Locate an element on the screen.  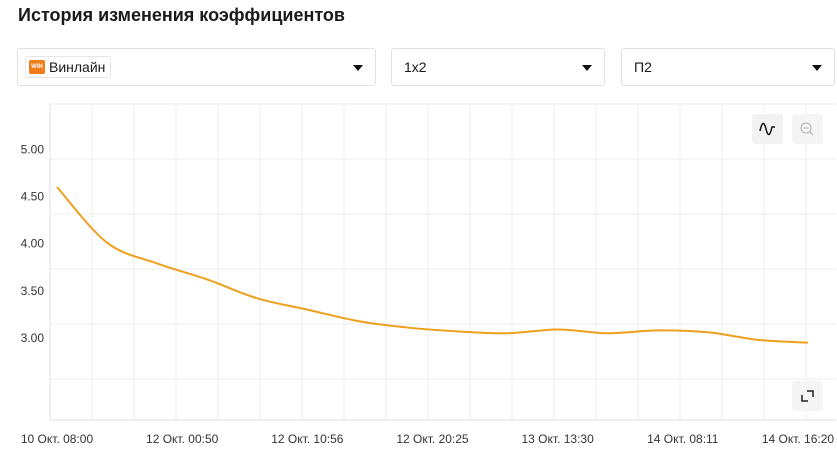
y-tick-label: 3.50 is located at coordinates (33, 291).